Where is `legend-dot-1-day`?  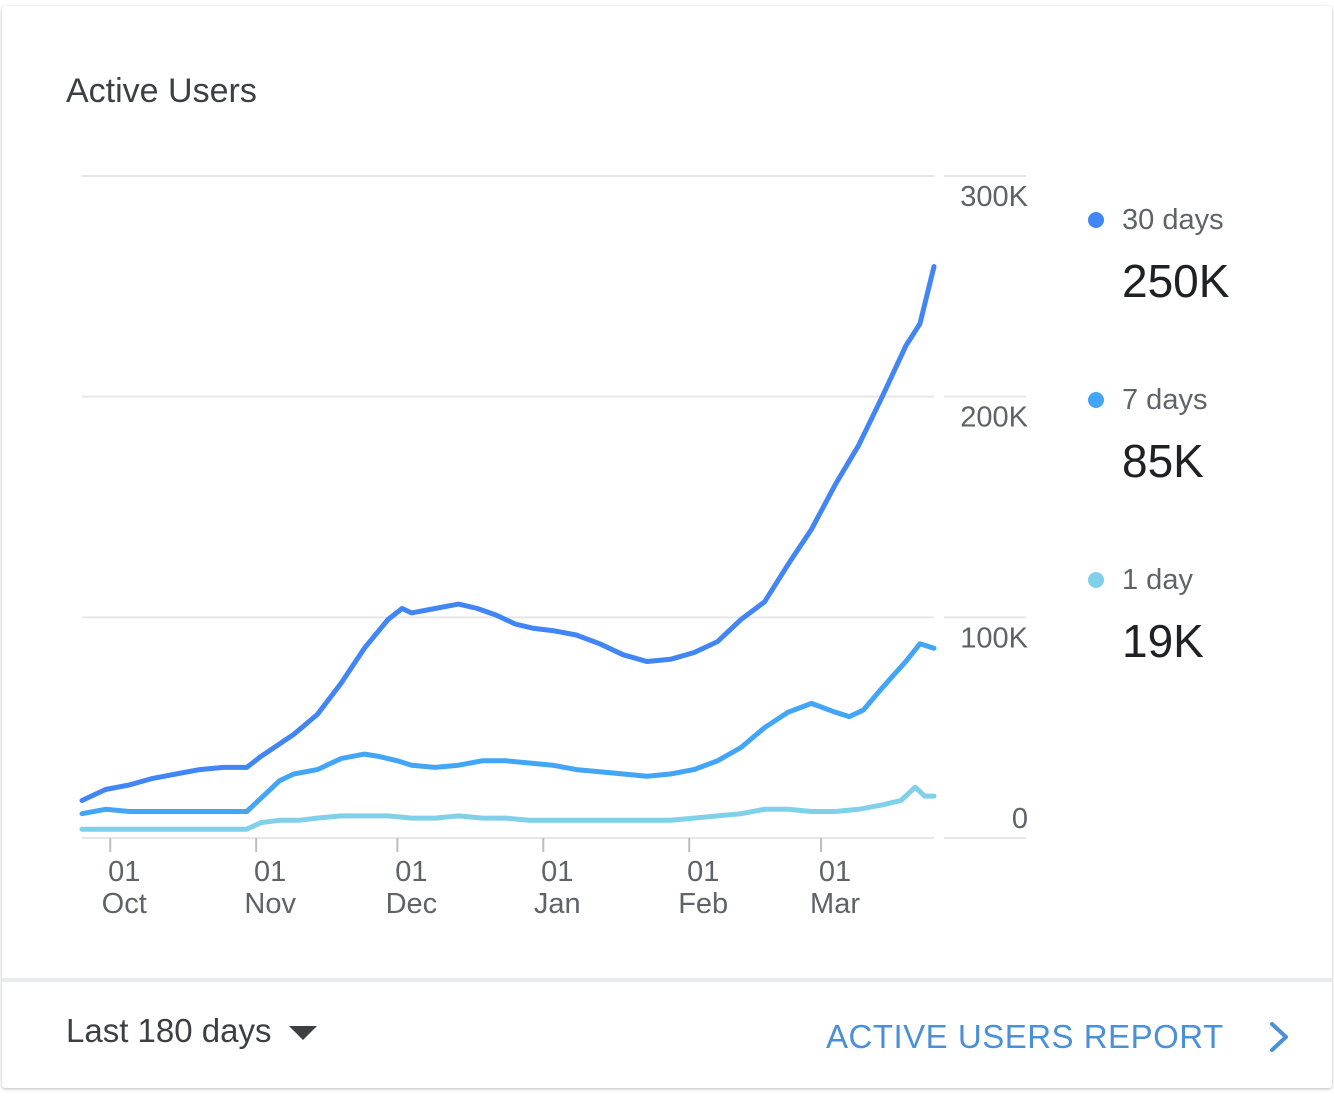
legend-dot-1-day is located at coordinates (1096, 580).